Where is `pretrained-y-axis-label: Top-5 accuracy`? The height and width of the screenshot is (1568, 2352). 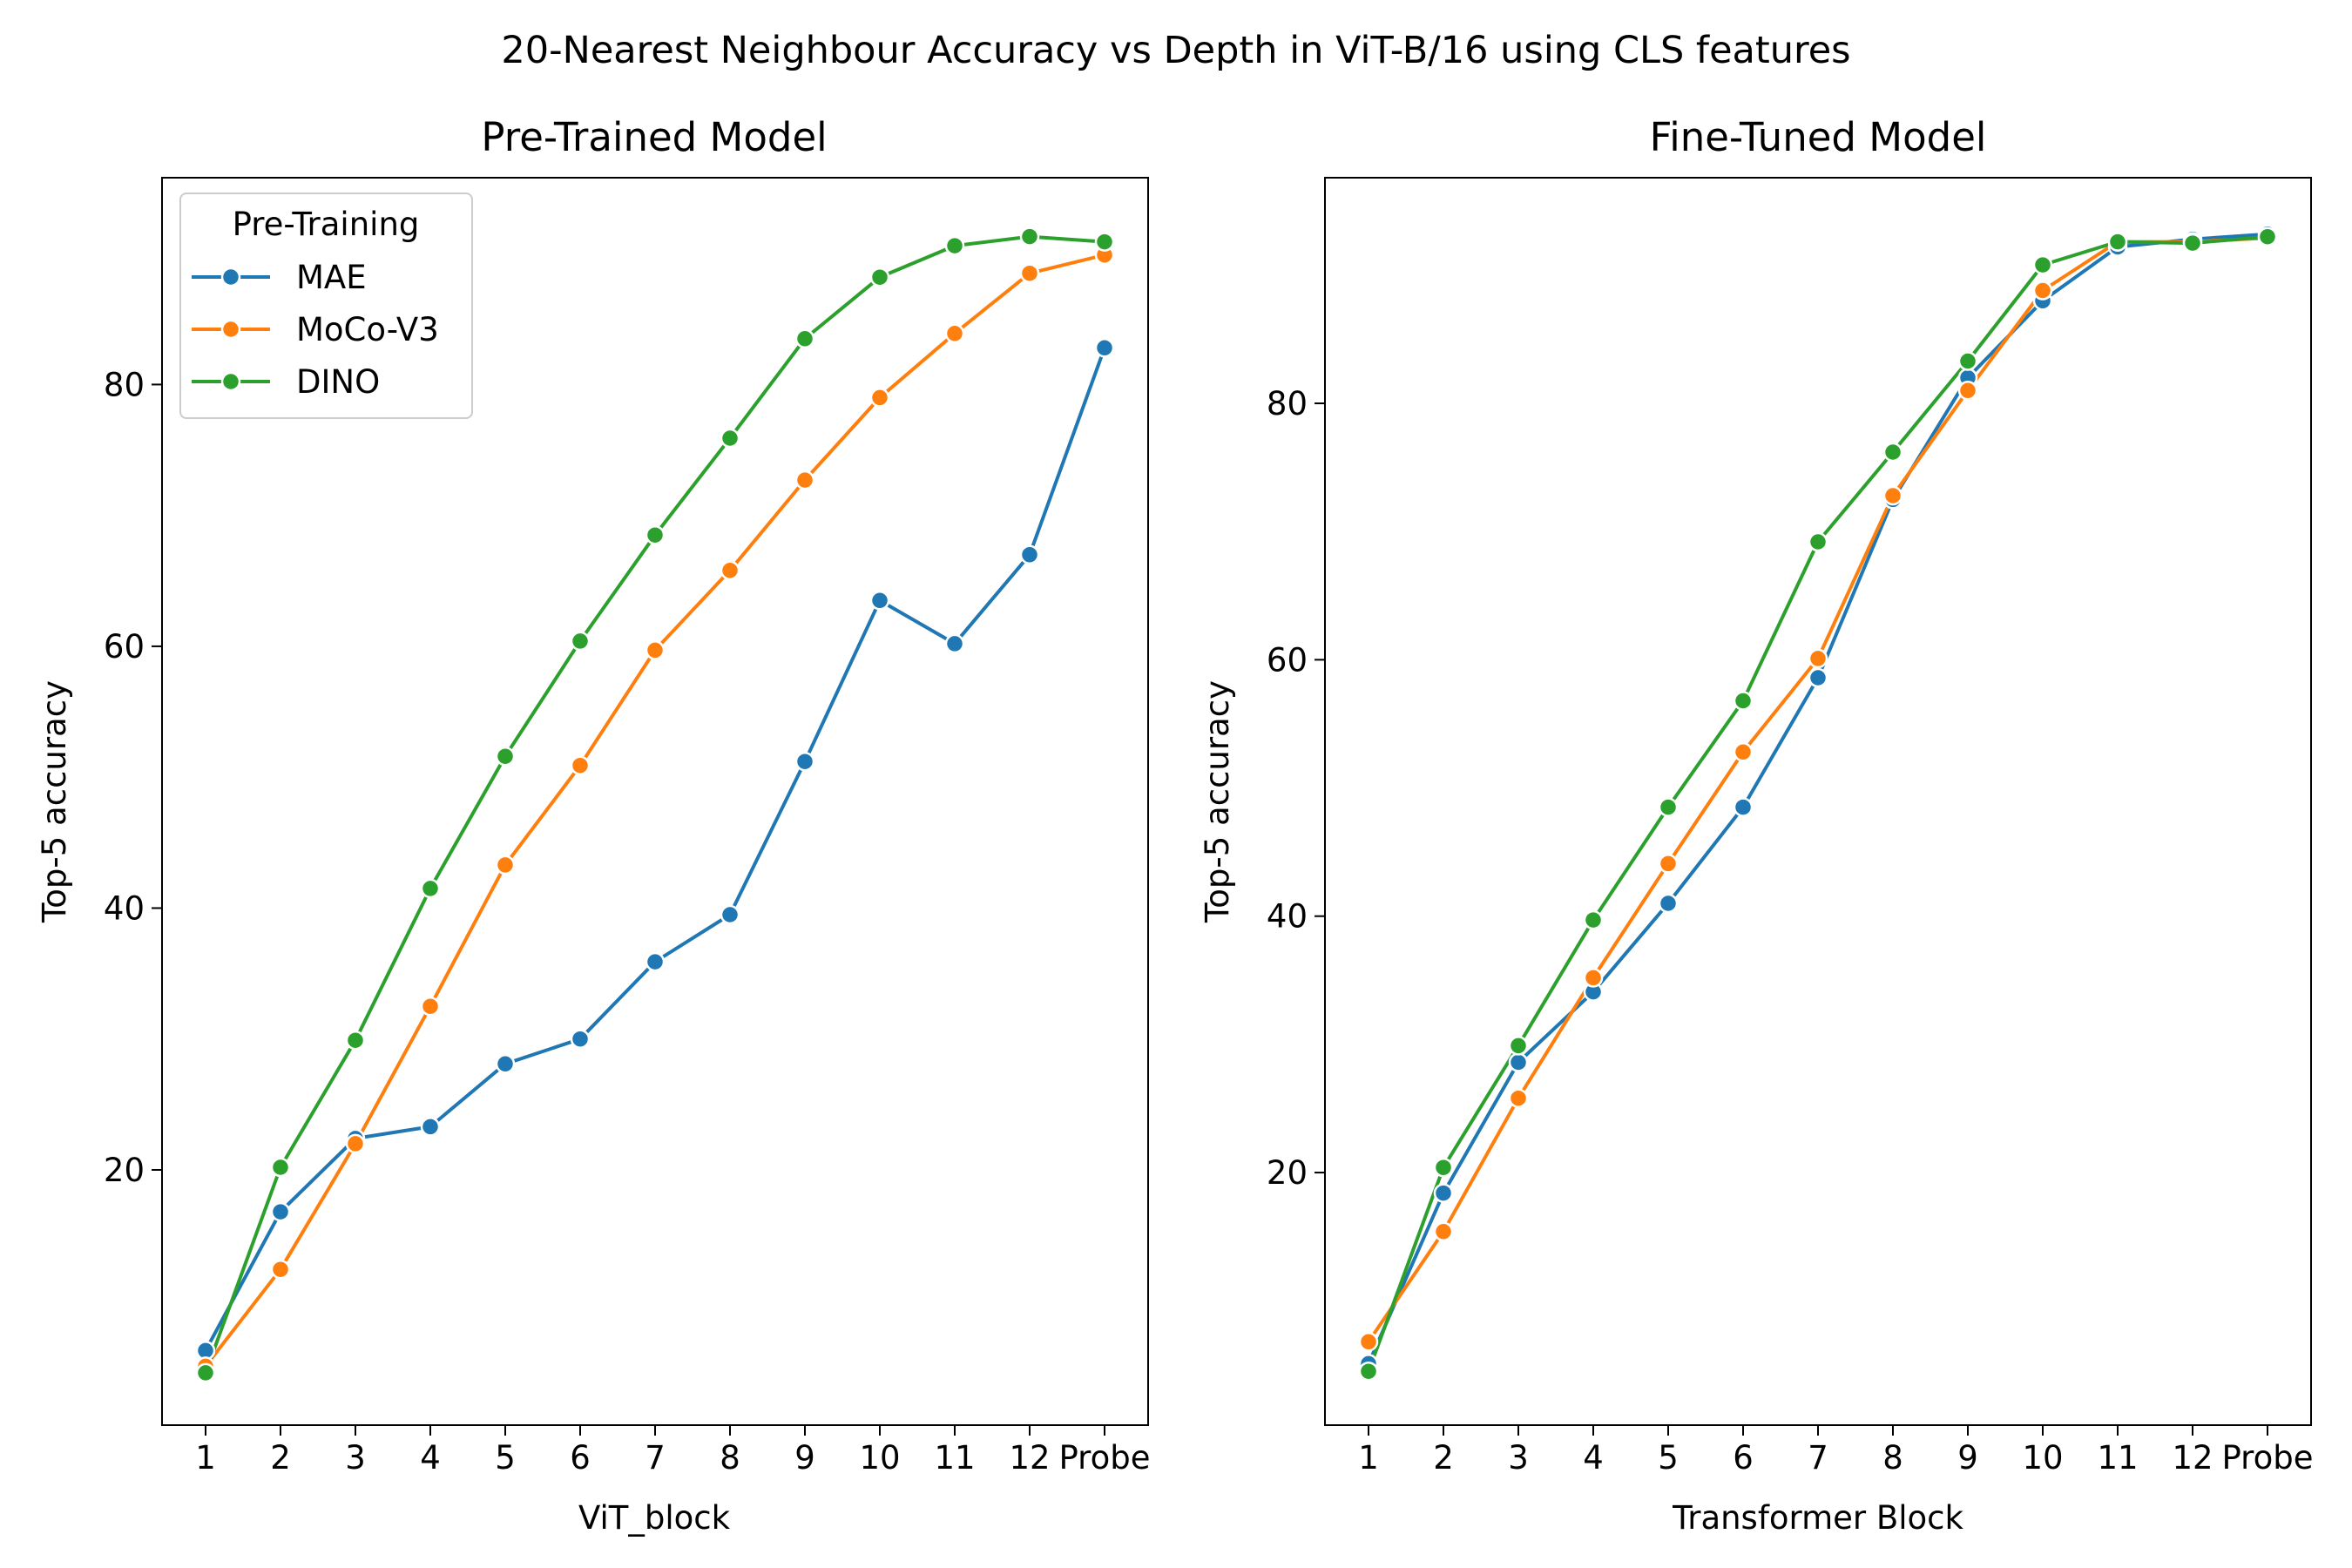 pretrained-y-axis-label: Top-5 accuracy is located at coordinates (54, 801).